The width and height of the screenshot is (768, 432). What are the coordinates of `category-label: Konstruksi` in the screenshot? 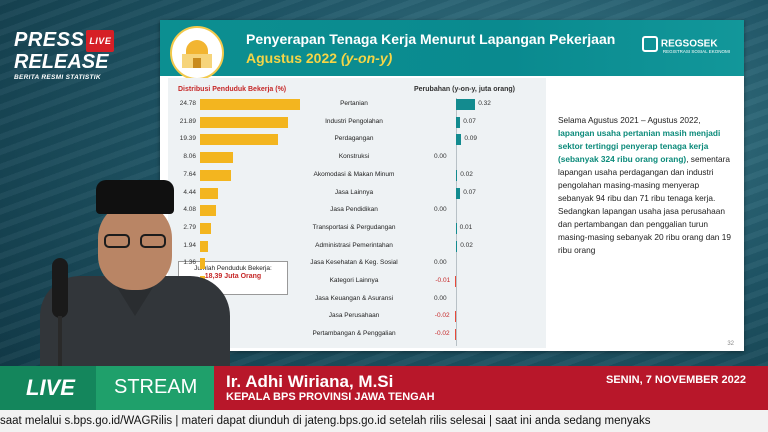 It's located at (354, 157).